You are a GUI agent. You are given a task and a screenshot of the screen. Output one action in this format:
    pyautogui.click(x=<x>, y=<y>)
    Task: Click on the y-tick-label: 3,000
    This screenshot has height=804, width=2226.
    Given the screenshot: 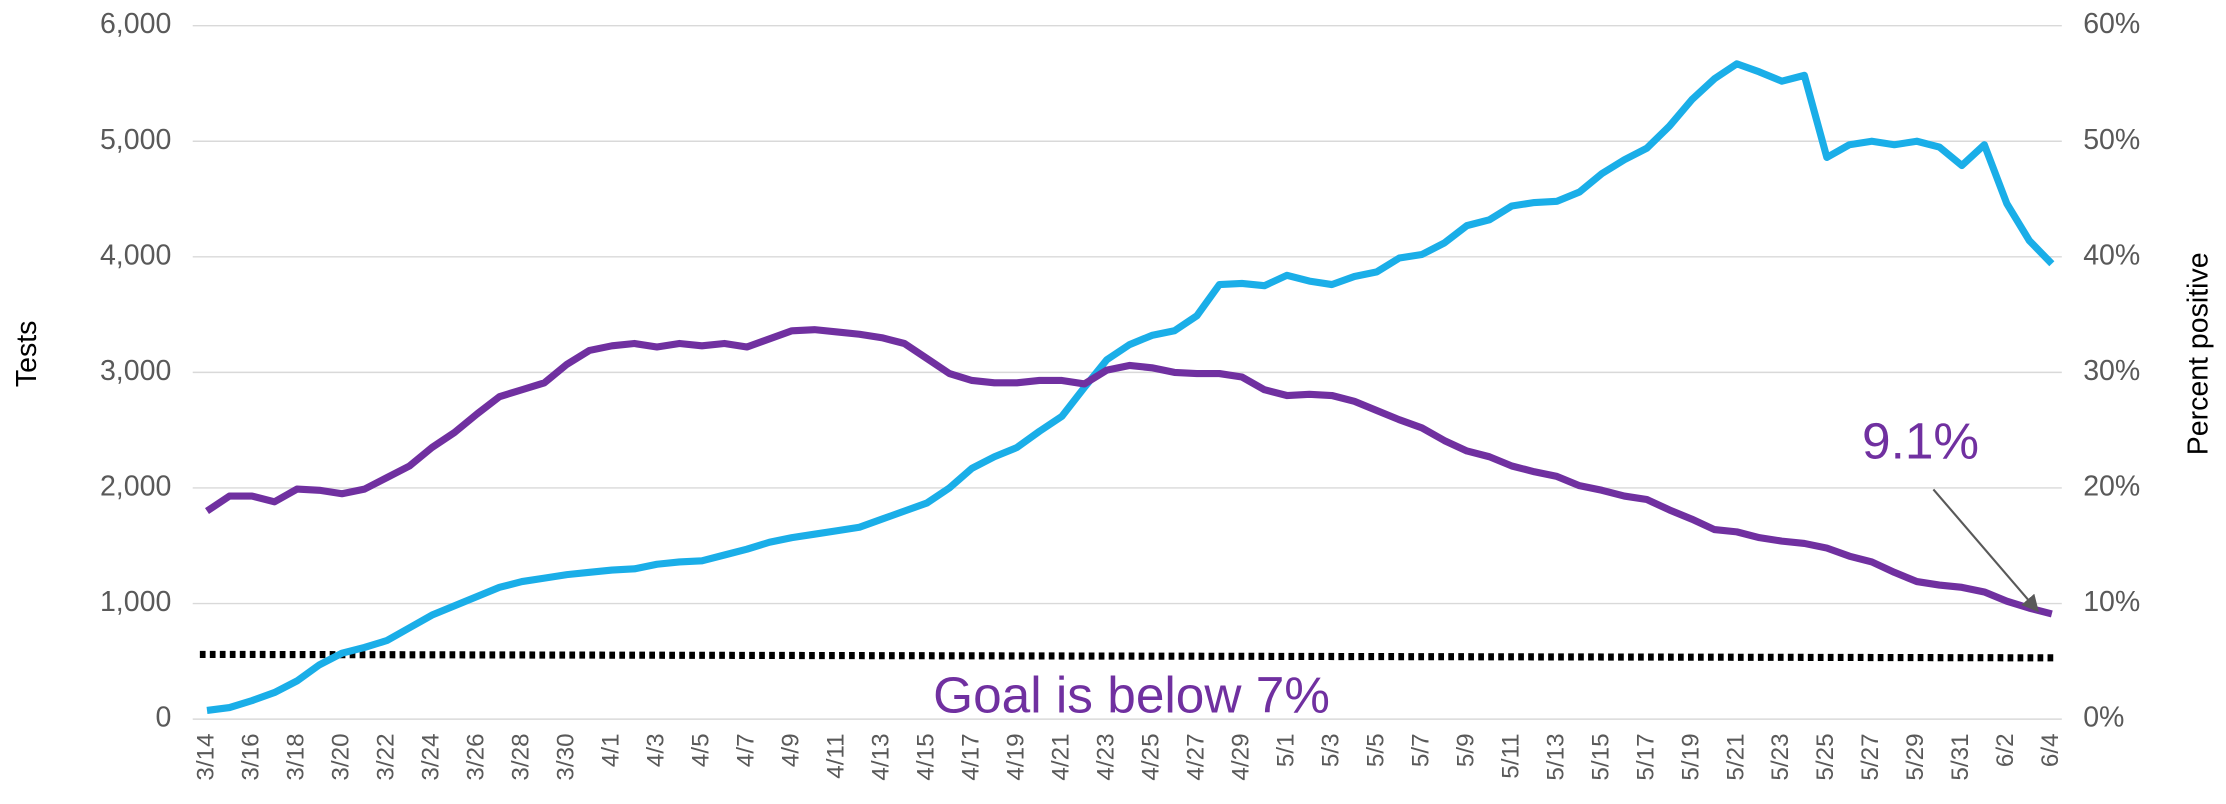 What is the action you would take?
    pyautogui.click(x=135, y=371)
    